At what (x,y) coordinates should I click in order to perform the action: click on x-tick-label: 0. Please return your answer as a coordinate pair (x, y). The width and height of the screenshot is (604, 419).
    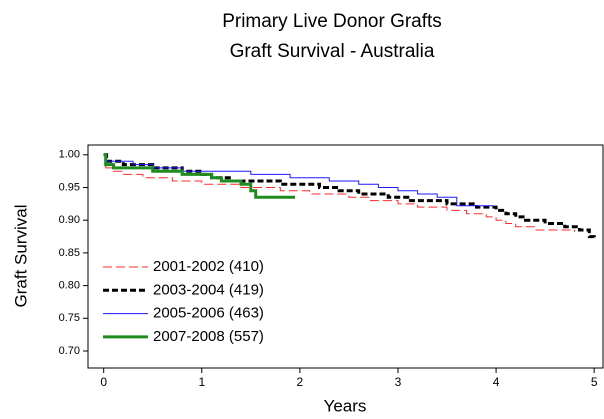
    Looking at the image, I should click on (103, 382).